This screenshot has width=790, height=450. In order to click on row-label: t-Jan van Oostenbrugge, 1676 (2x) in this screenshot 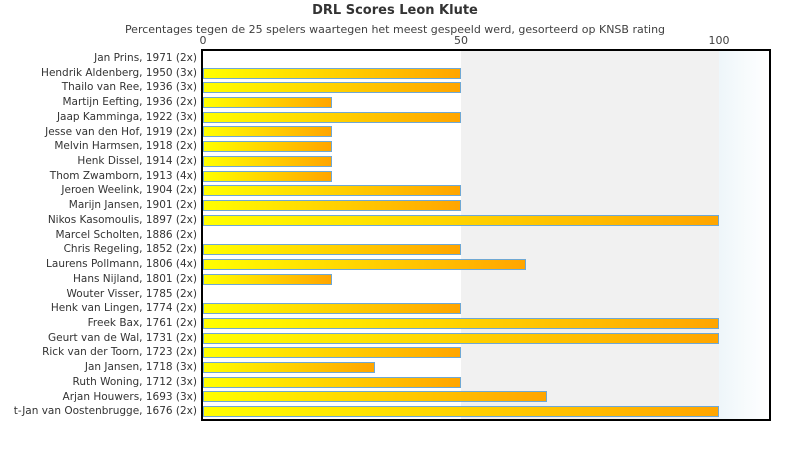, I will do `click(105, 411)`.